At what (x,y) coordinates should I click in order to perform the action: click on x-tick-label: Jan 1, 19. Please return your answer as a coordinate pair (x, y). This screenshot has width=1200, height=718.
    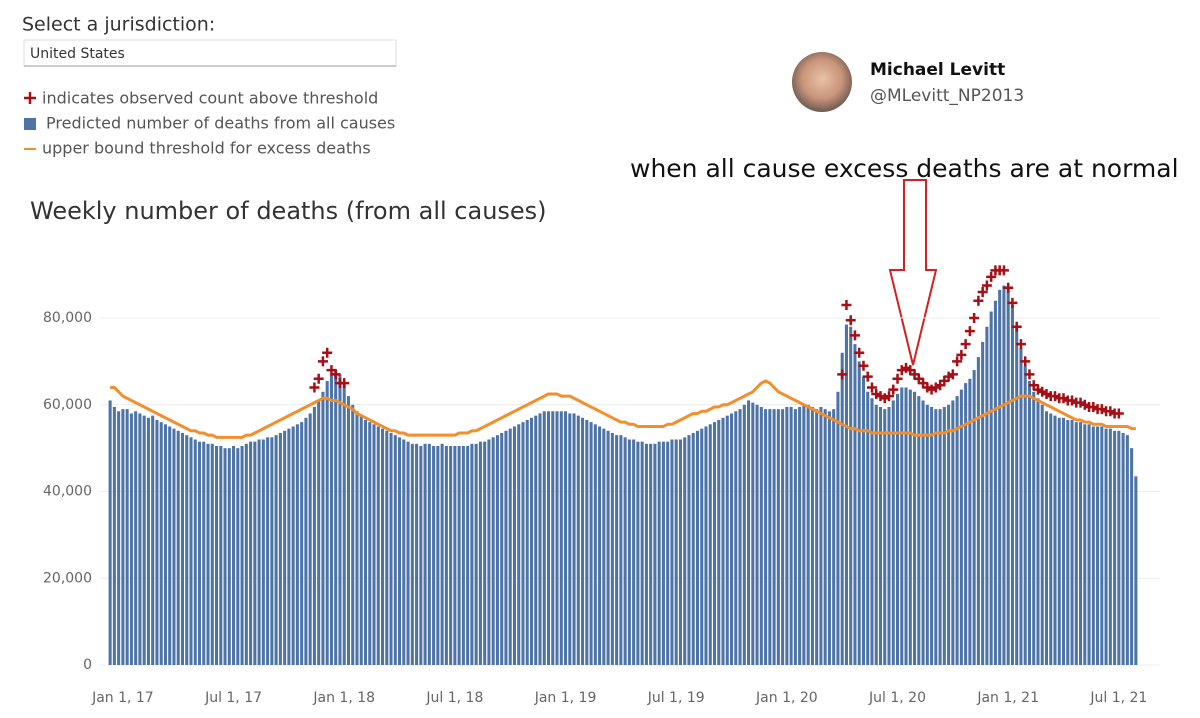
    Looking at the image, I should click on (565, 698).